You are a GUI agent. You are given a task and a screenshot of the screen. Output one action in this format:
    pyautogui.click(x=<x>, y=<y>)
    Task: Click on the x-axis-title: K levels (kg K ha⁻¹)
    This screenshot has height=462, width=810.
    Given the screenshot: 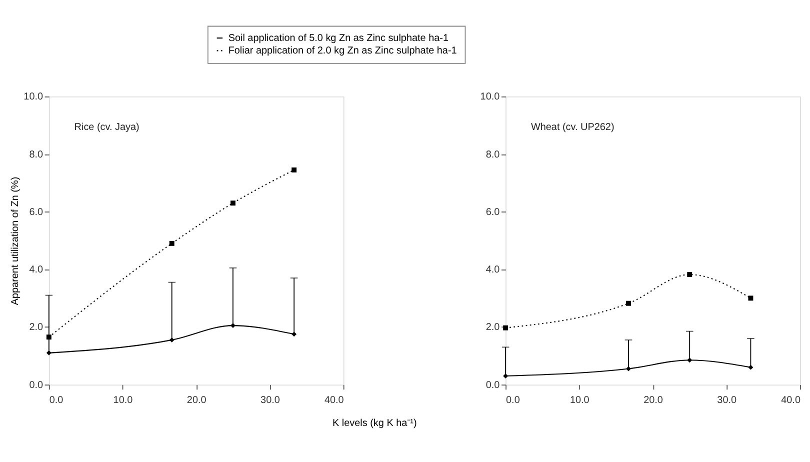 What is the action you would take?
    pyautogui.click(x=374, y=423)
    